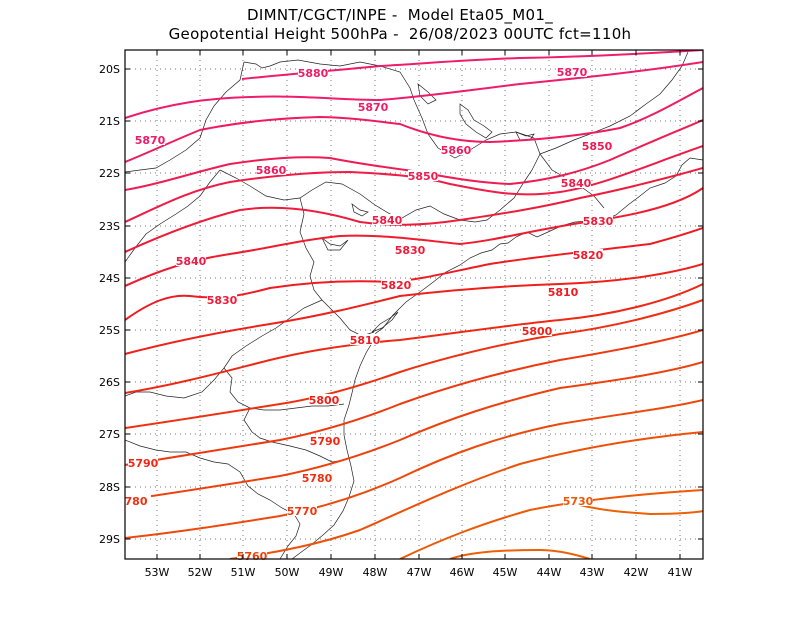 The width and height of the screenshot is (800, 618). I want to click on contour-label-5880: 5880, so click(313, 73).